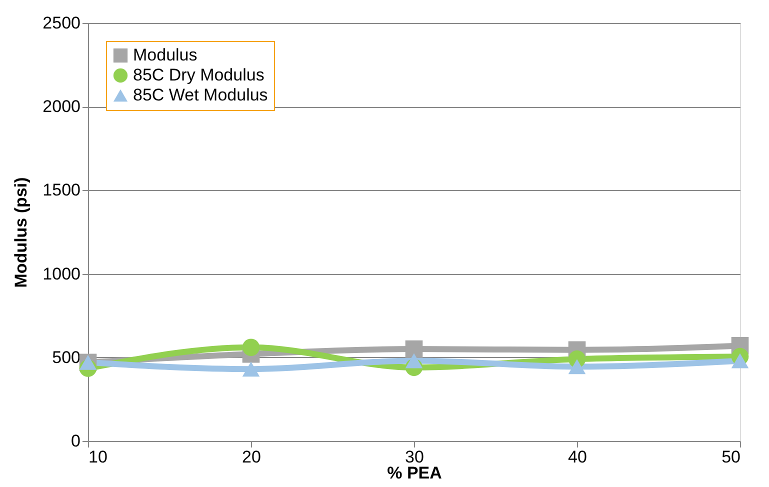 This screenshot has width=769, height=487. I want to click on y-tick-label: 2500, so click(61, 23).